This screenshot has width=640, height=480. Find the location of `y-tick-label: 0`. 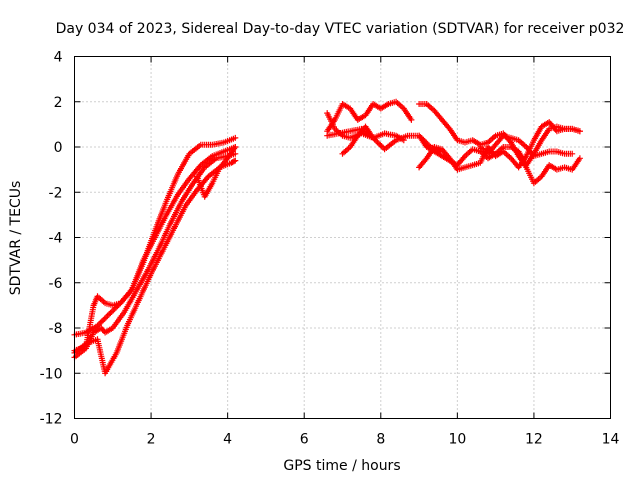

y-tick-label: 0 is located at coordinates (58, 148).